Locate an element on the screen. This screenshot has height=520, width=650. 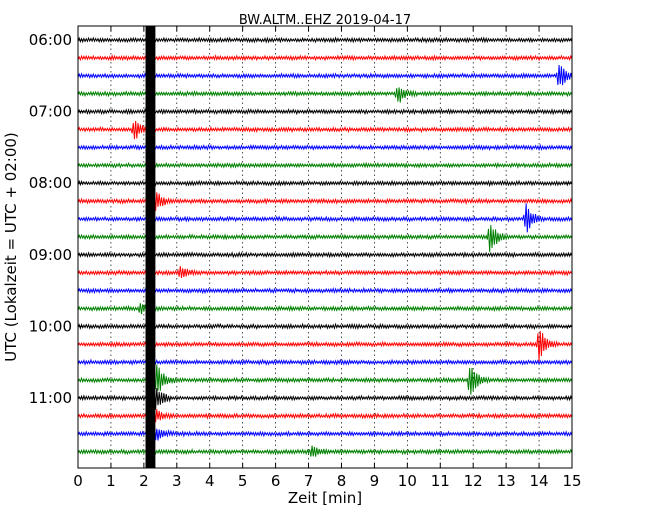
x-tick-label: 1 is located at coordinates (111, 481).